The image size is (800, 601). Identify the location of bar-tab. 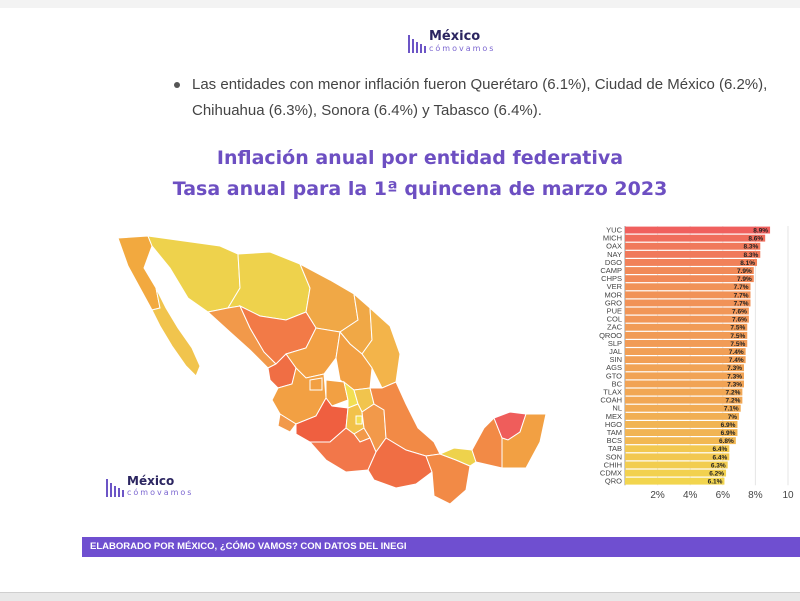
(677, 449).